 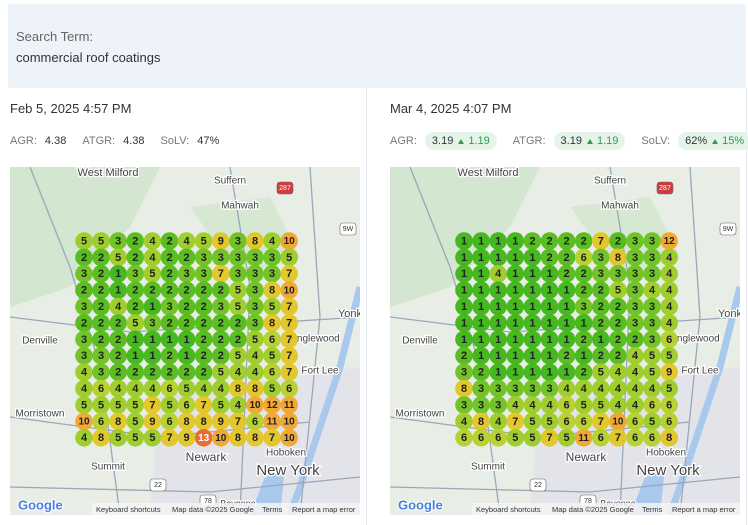 I want to click on rank-label: 9, so click(x=221, y=422).